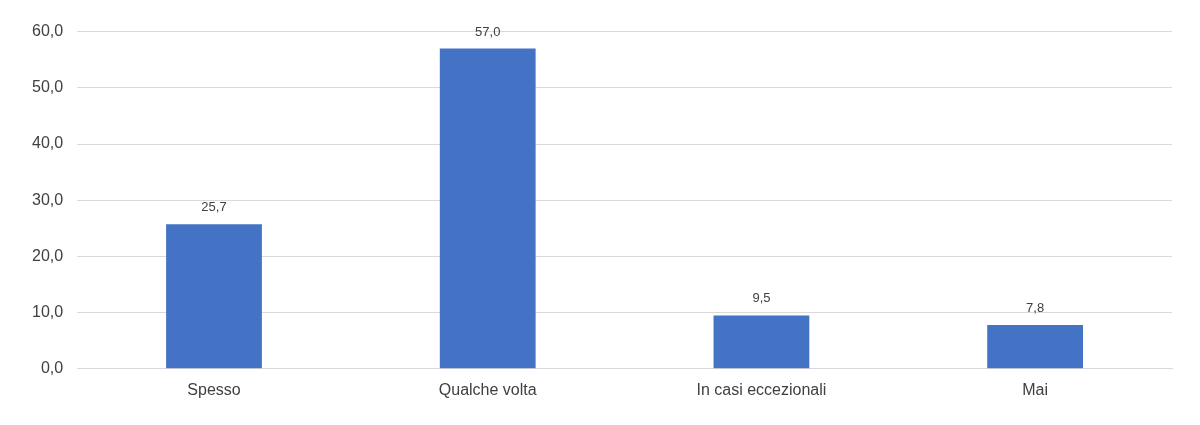 This screenshot has height=425, width=1200. I want to click on y-tick-label: 0,0, so click(52, 368).